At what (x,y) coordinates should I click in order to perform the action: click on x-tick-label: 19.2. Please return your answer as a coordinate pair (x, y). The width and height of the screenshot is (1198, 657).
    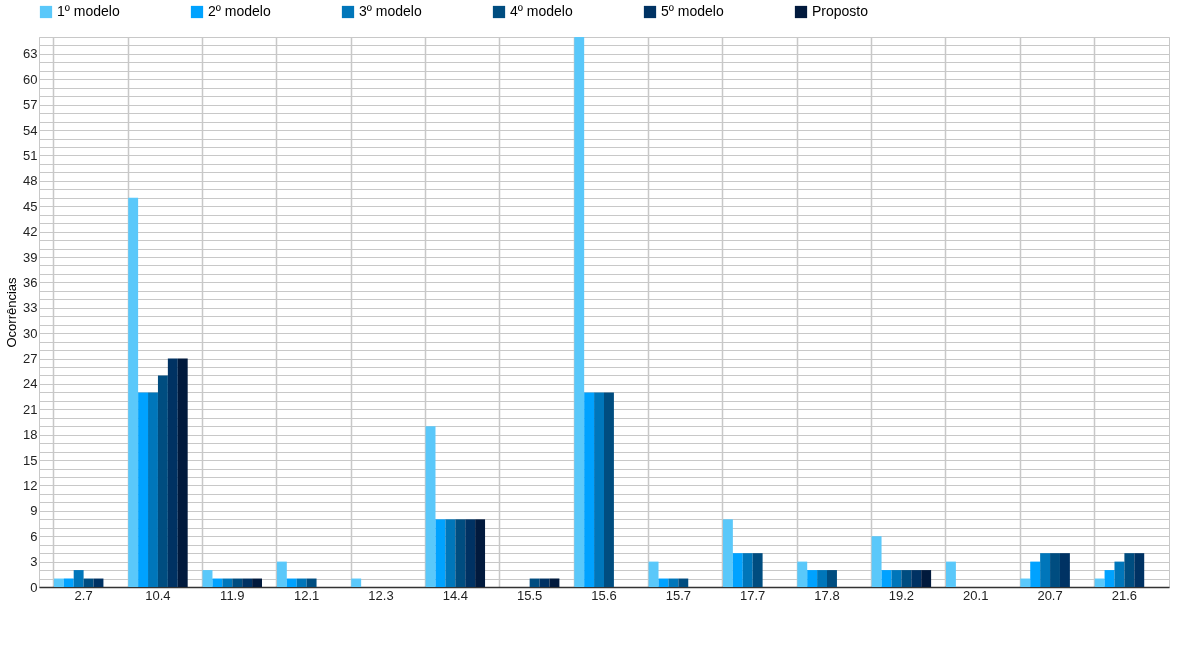
    Looking at the image, I should click on (901, 595).